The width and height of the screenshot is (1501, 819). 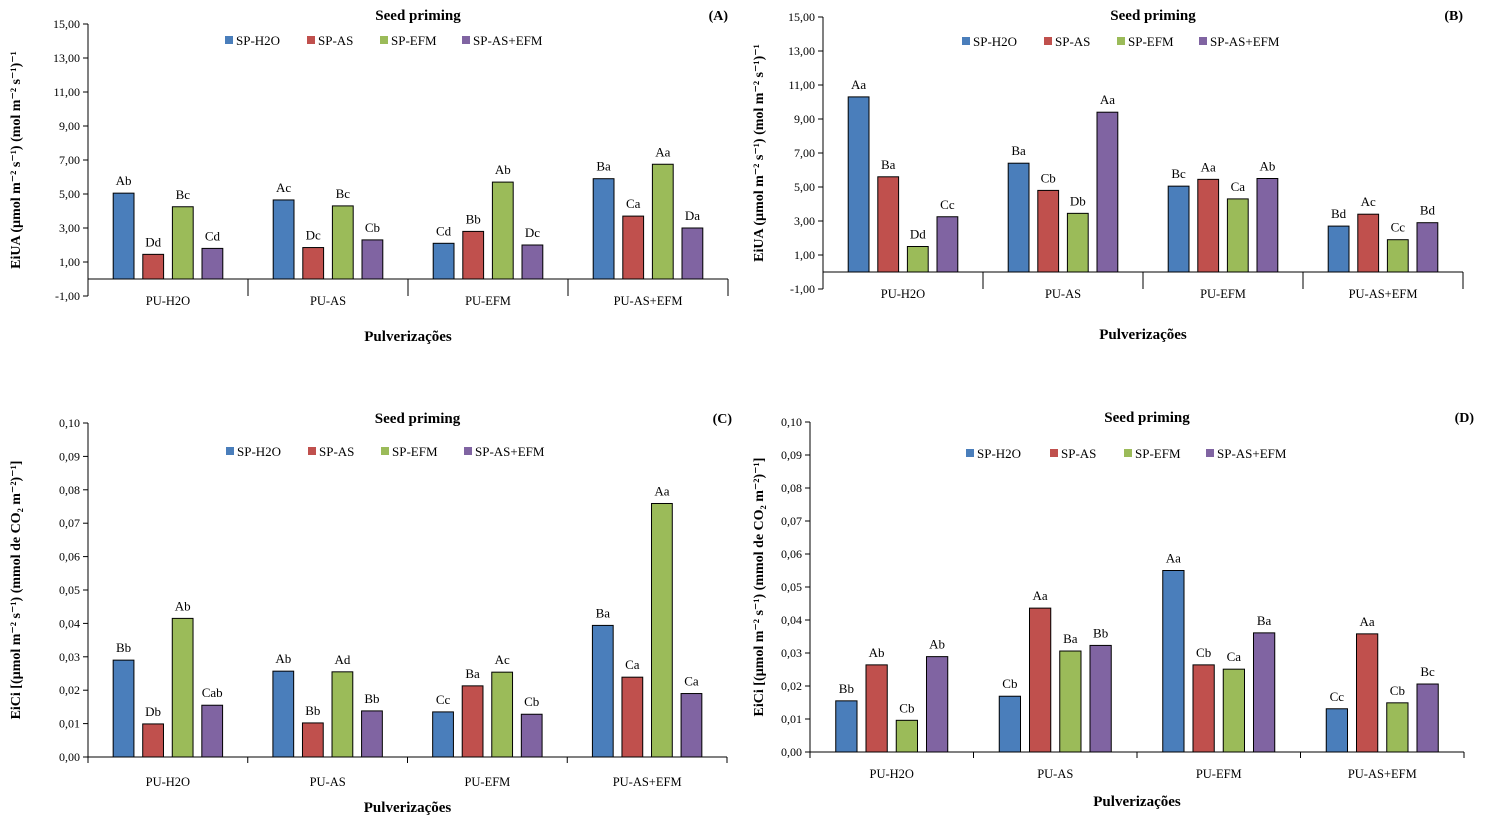 I want to click on bar-data-label: Db, so click(x=153, y=711).